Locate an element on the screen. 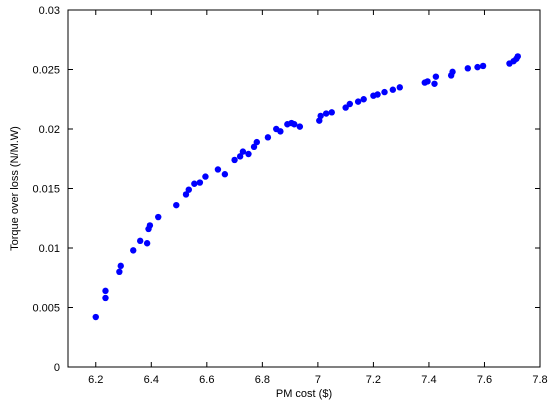 Image resolution: width=550 pixels, height=403 pixels. x-axis-label: PM cost ($) is located at coordinates (304, 394).